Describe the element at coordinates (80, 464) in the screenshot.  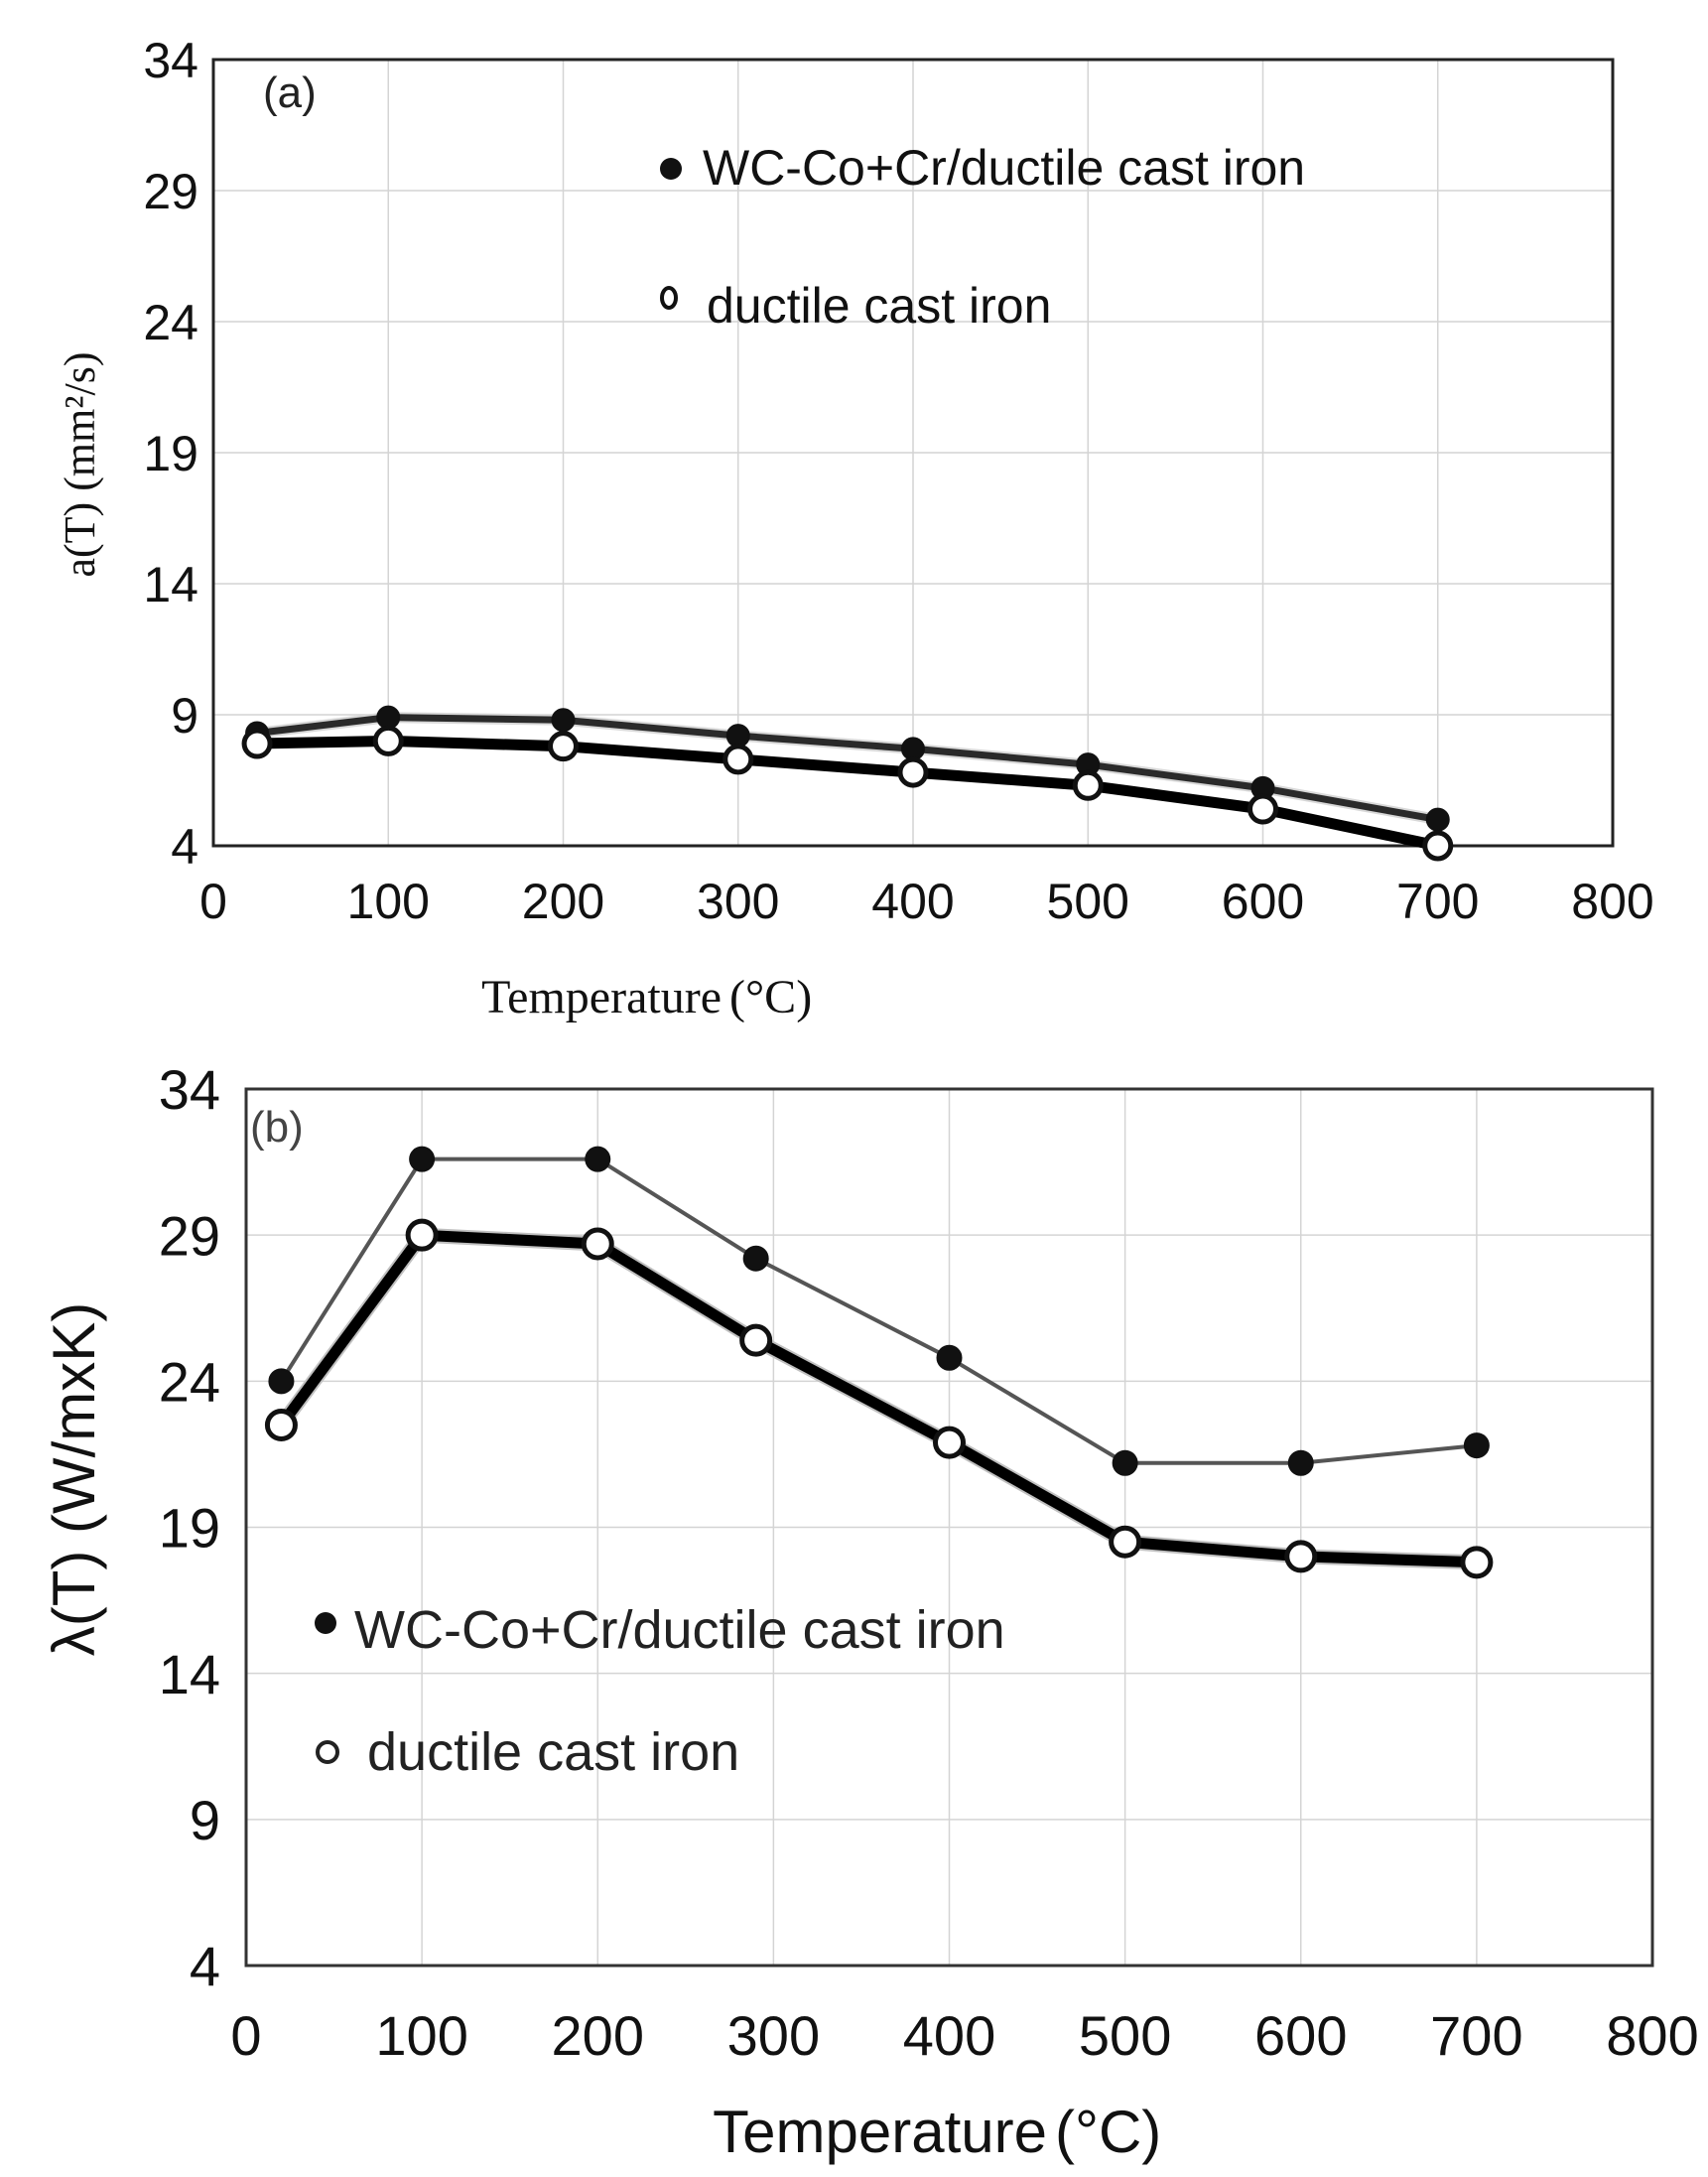
I see `y-axis-label-a: a(T) (mm²/s)` at that location.